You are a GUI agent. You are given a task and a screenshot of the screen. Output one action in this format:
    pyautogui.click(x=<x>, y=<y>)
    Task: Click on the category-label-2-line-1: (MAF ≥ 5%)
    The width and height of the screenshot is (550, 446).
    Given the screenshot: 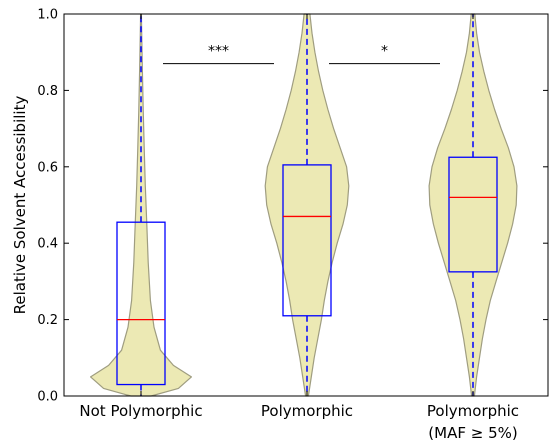 What is the action you would take?
    pyautogui.click(x=472, y=433)
    